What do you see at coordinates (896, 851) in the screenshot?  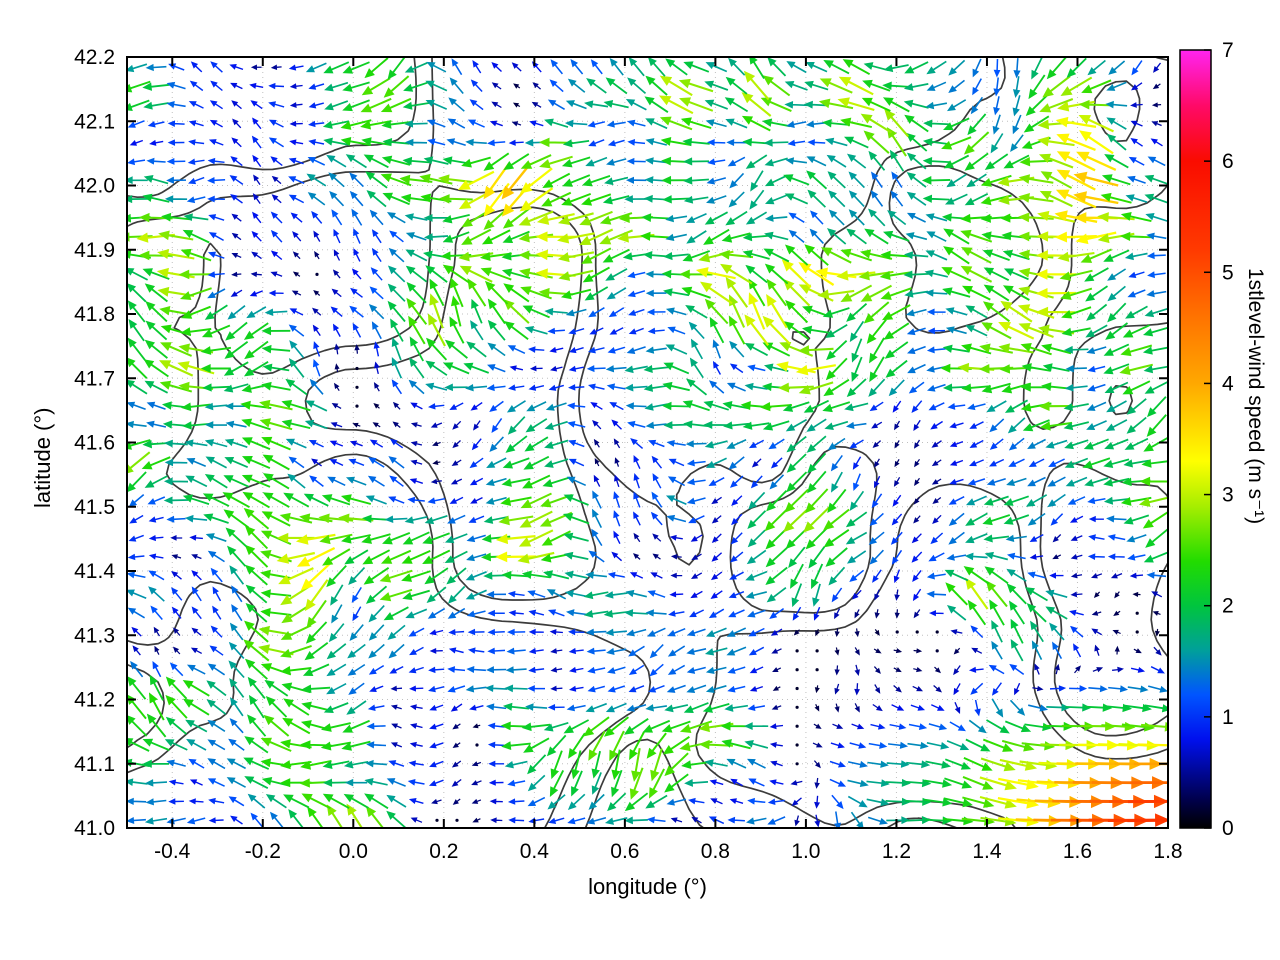 I see `x-tick-label: 1.2` at bounding box center [896, 851].